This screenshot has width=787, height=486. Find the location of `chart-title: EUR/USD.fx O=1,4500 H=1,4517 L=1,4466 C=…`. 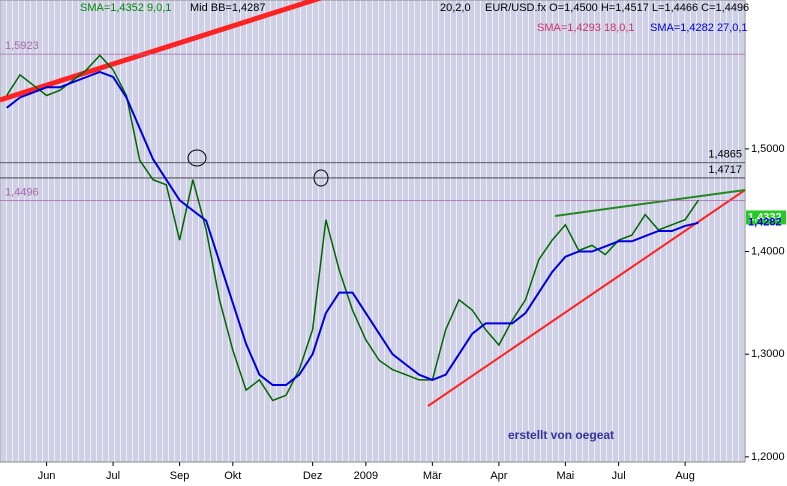

chart-title: EUR/USD.fx O=1,4500 H=1,4517 L=1,4466 C=… is located at coordinates (617, 8).